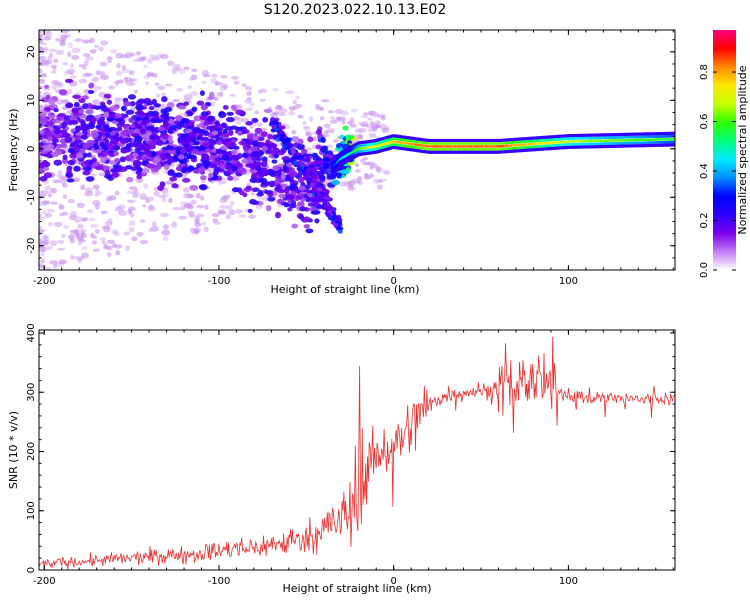 The width and height of the screenshot is (750, 604). I want to click on spectrogram-y-tick-label: -20, so click(31, 246).